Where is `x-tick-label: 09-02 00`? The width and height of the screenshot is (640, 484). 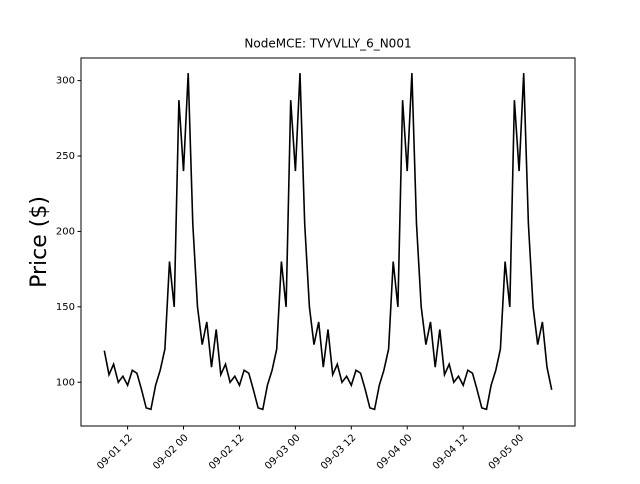
x-tick-label: 09-02 00 is located at coordinates (171, 452).